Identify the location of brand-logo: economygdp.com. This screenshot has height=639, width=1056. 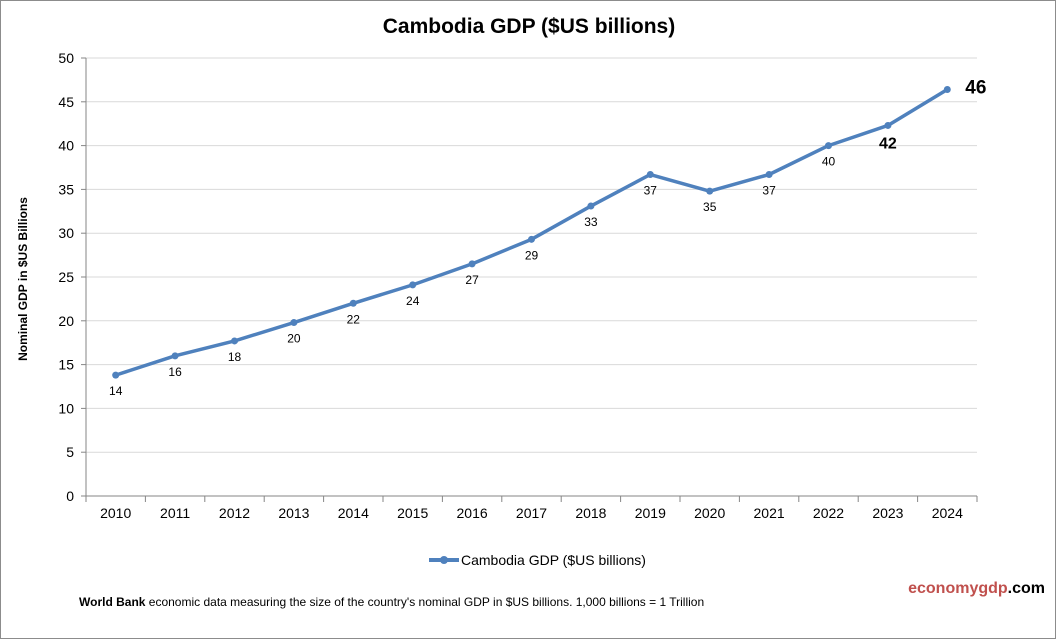
(976, 589).